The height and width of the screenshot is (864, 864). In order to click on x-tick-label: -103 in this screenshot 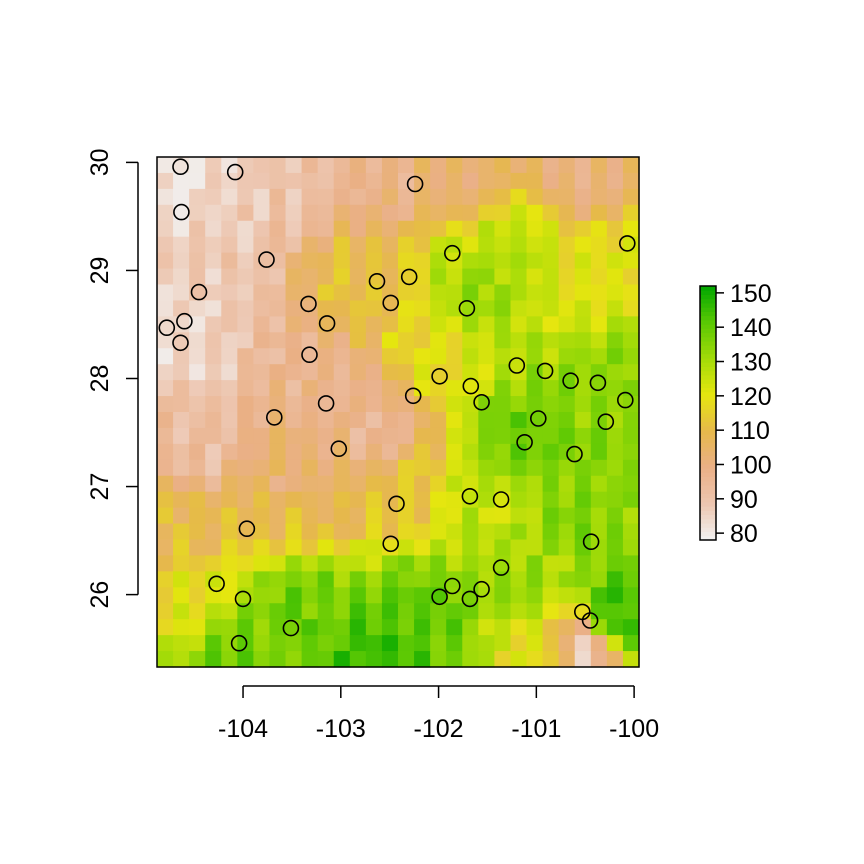, I will do `click(341, 729)`.